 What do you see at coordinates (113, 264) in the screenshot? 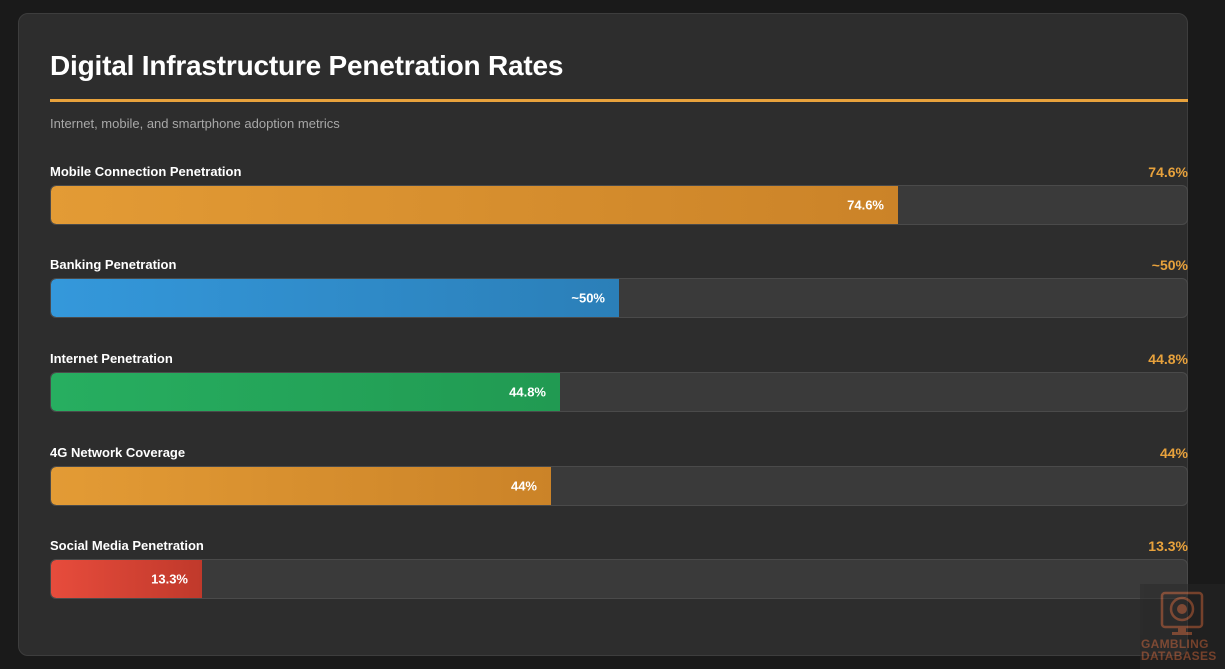
I see `bar-category-label: Banking Penetration` at bounding box center [113, 264].